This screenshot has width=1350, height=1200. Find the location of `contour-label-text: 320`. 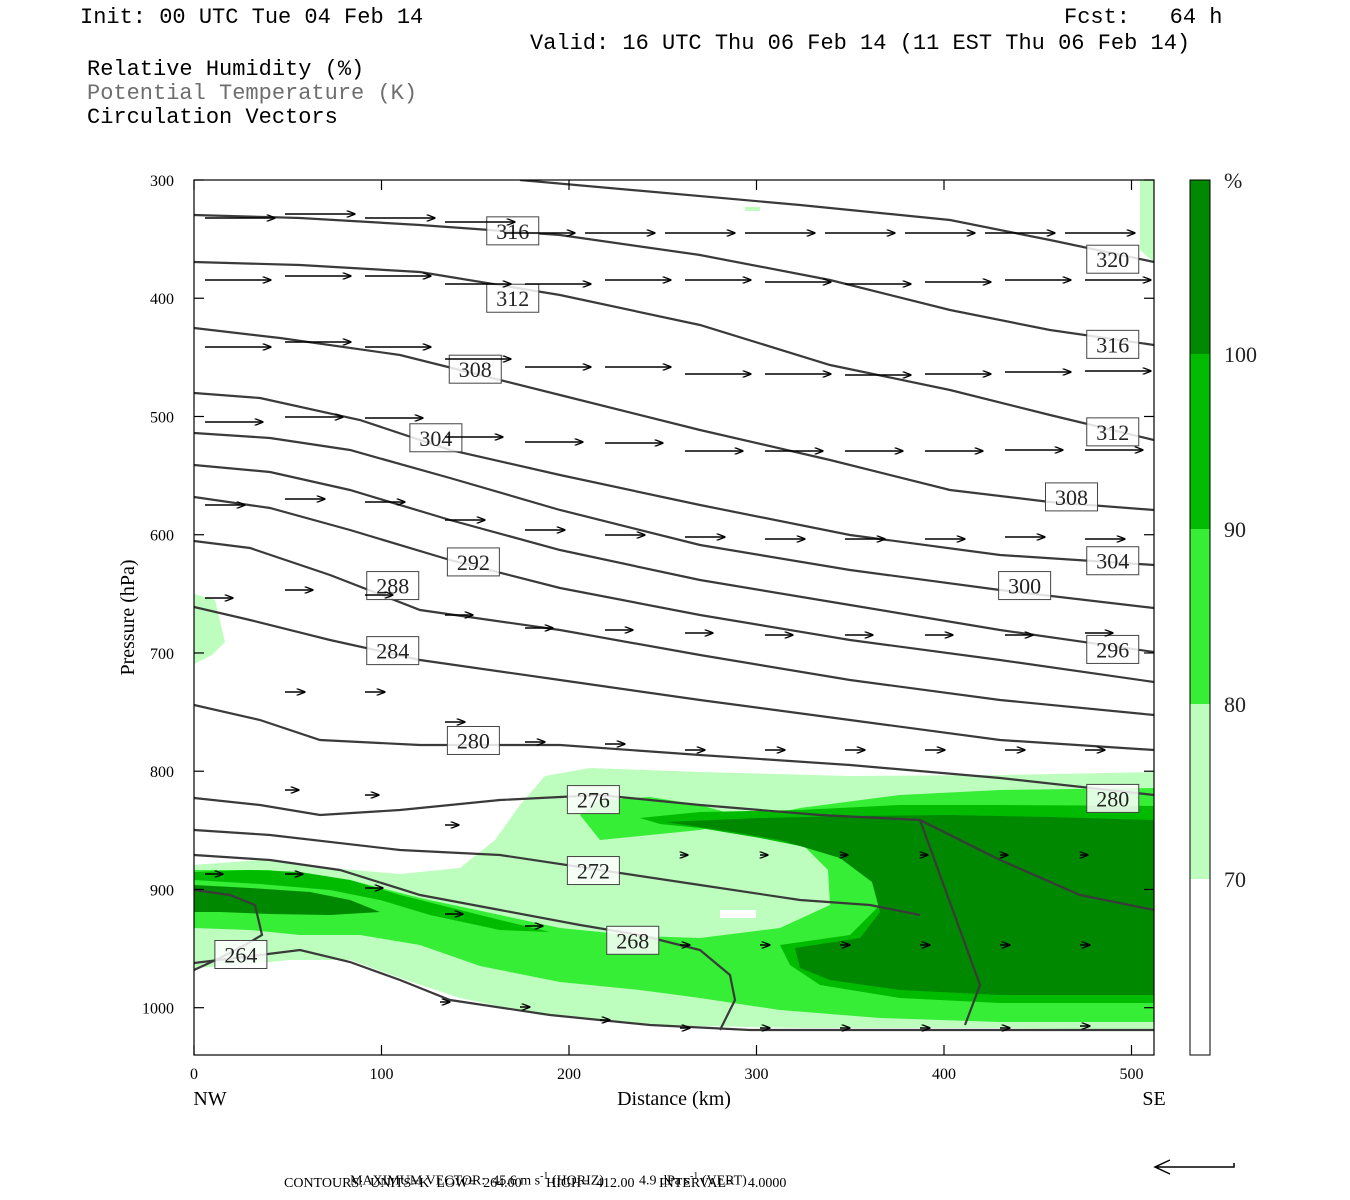

contour-label-text: 320 is located at coordinates (1112, 259).